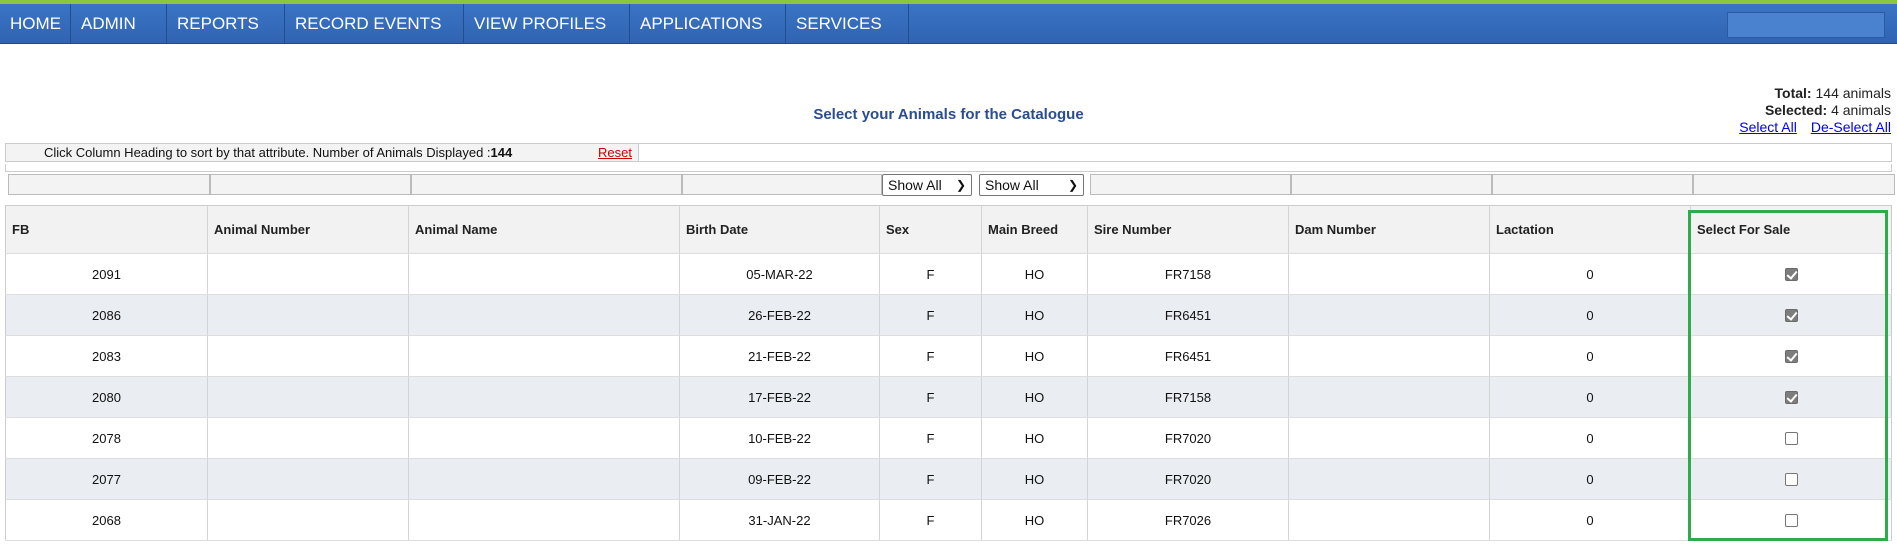 Image resolution: width=1897 pixels, height=545 pixels. What do you see at coordinates (930, 229) in the screenshot?
I see `col-sex: Sex` at bounding box center [930, 229].